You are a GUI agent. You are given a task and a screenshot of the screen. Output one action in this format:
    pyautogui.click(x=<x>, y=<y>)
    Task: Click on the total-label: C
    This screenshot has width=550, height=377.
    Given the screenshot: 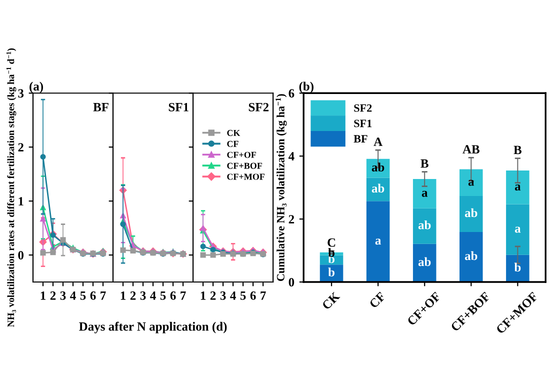 What is the action you would take?
    pyautogui.click(x=332, y=242)
    